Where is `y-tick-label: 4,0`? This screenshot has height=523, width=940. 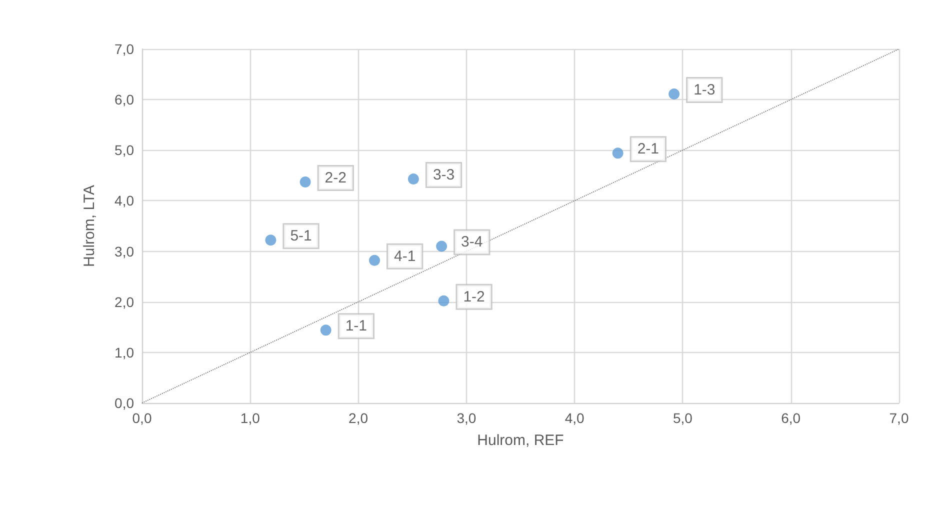 y-tick-label: 4,0 is located at coordinates (124, 200).